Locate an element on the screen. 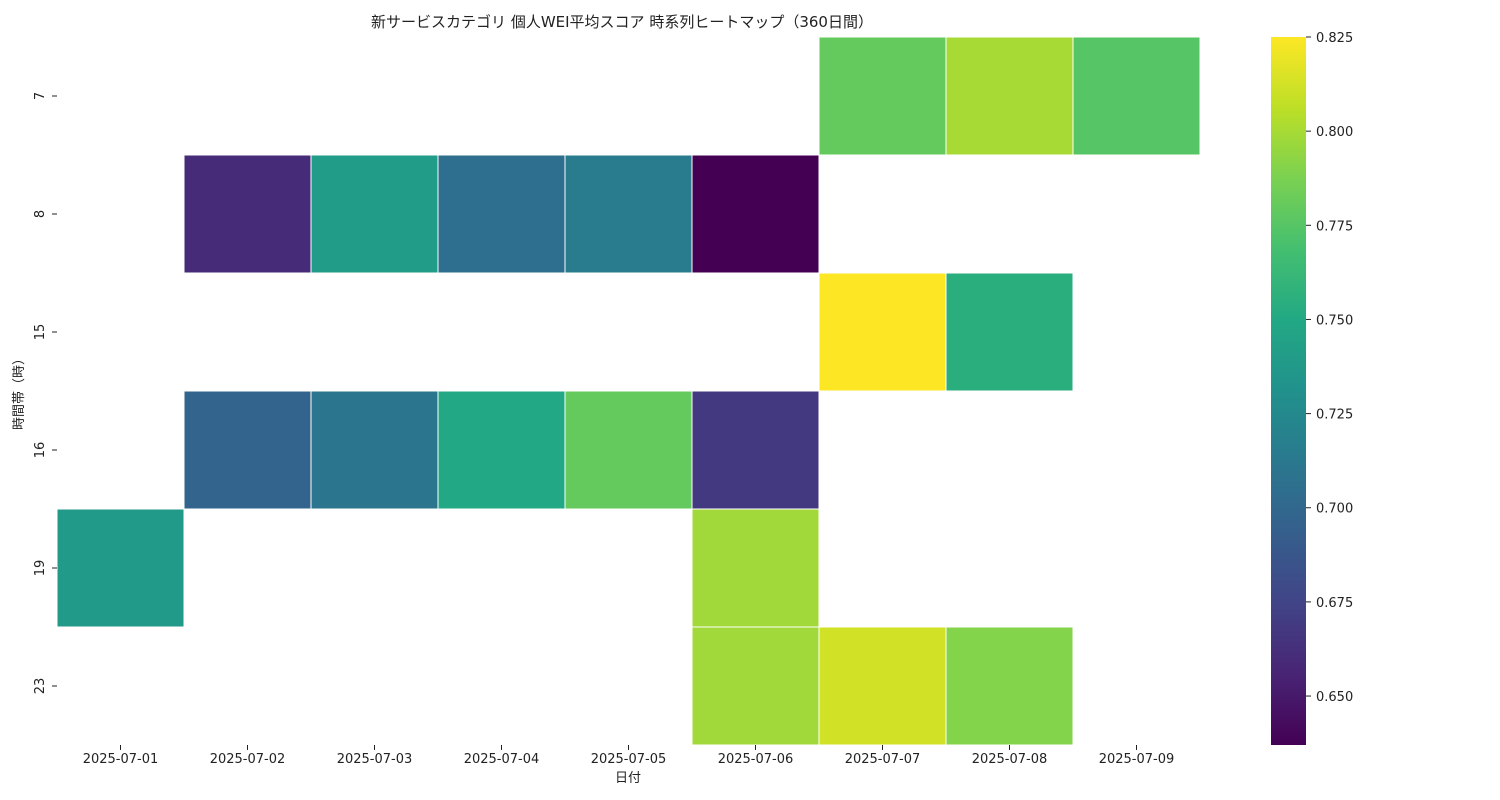 This screenshot has width=1500, height=800. y-tick-label: 19 is located at coordinates (40, 568).